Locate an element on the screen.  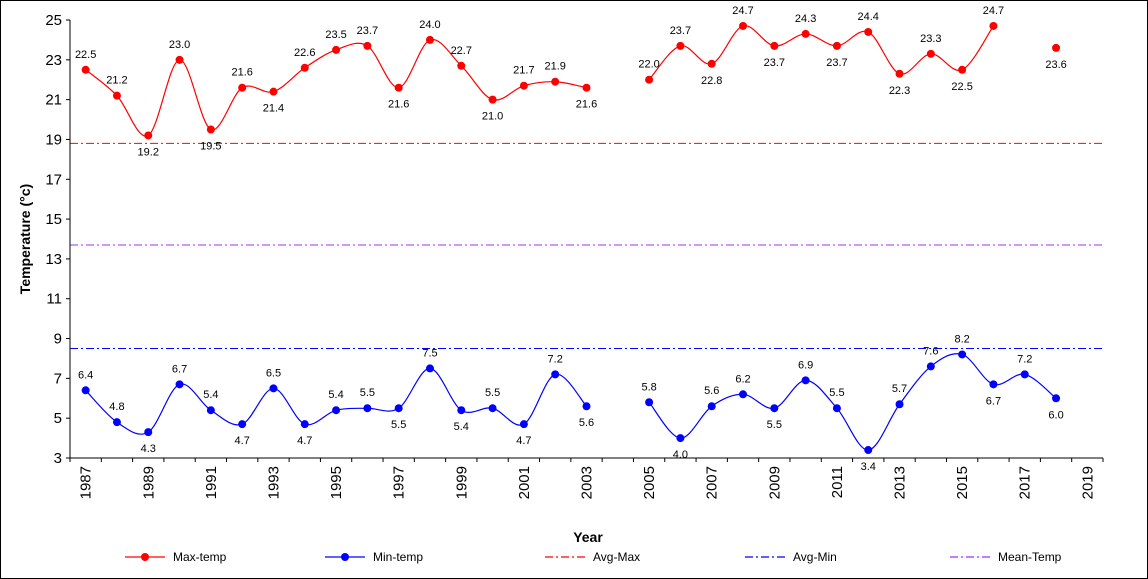
x-tick-label: 1997 is located at coordinates (399, 482).